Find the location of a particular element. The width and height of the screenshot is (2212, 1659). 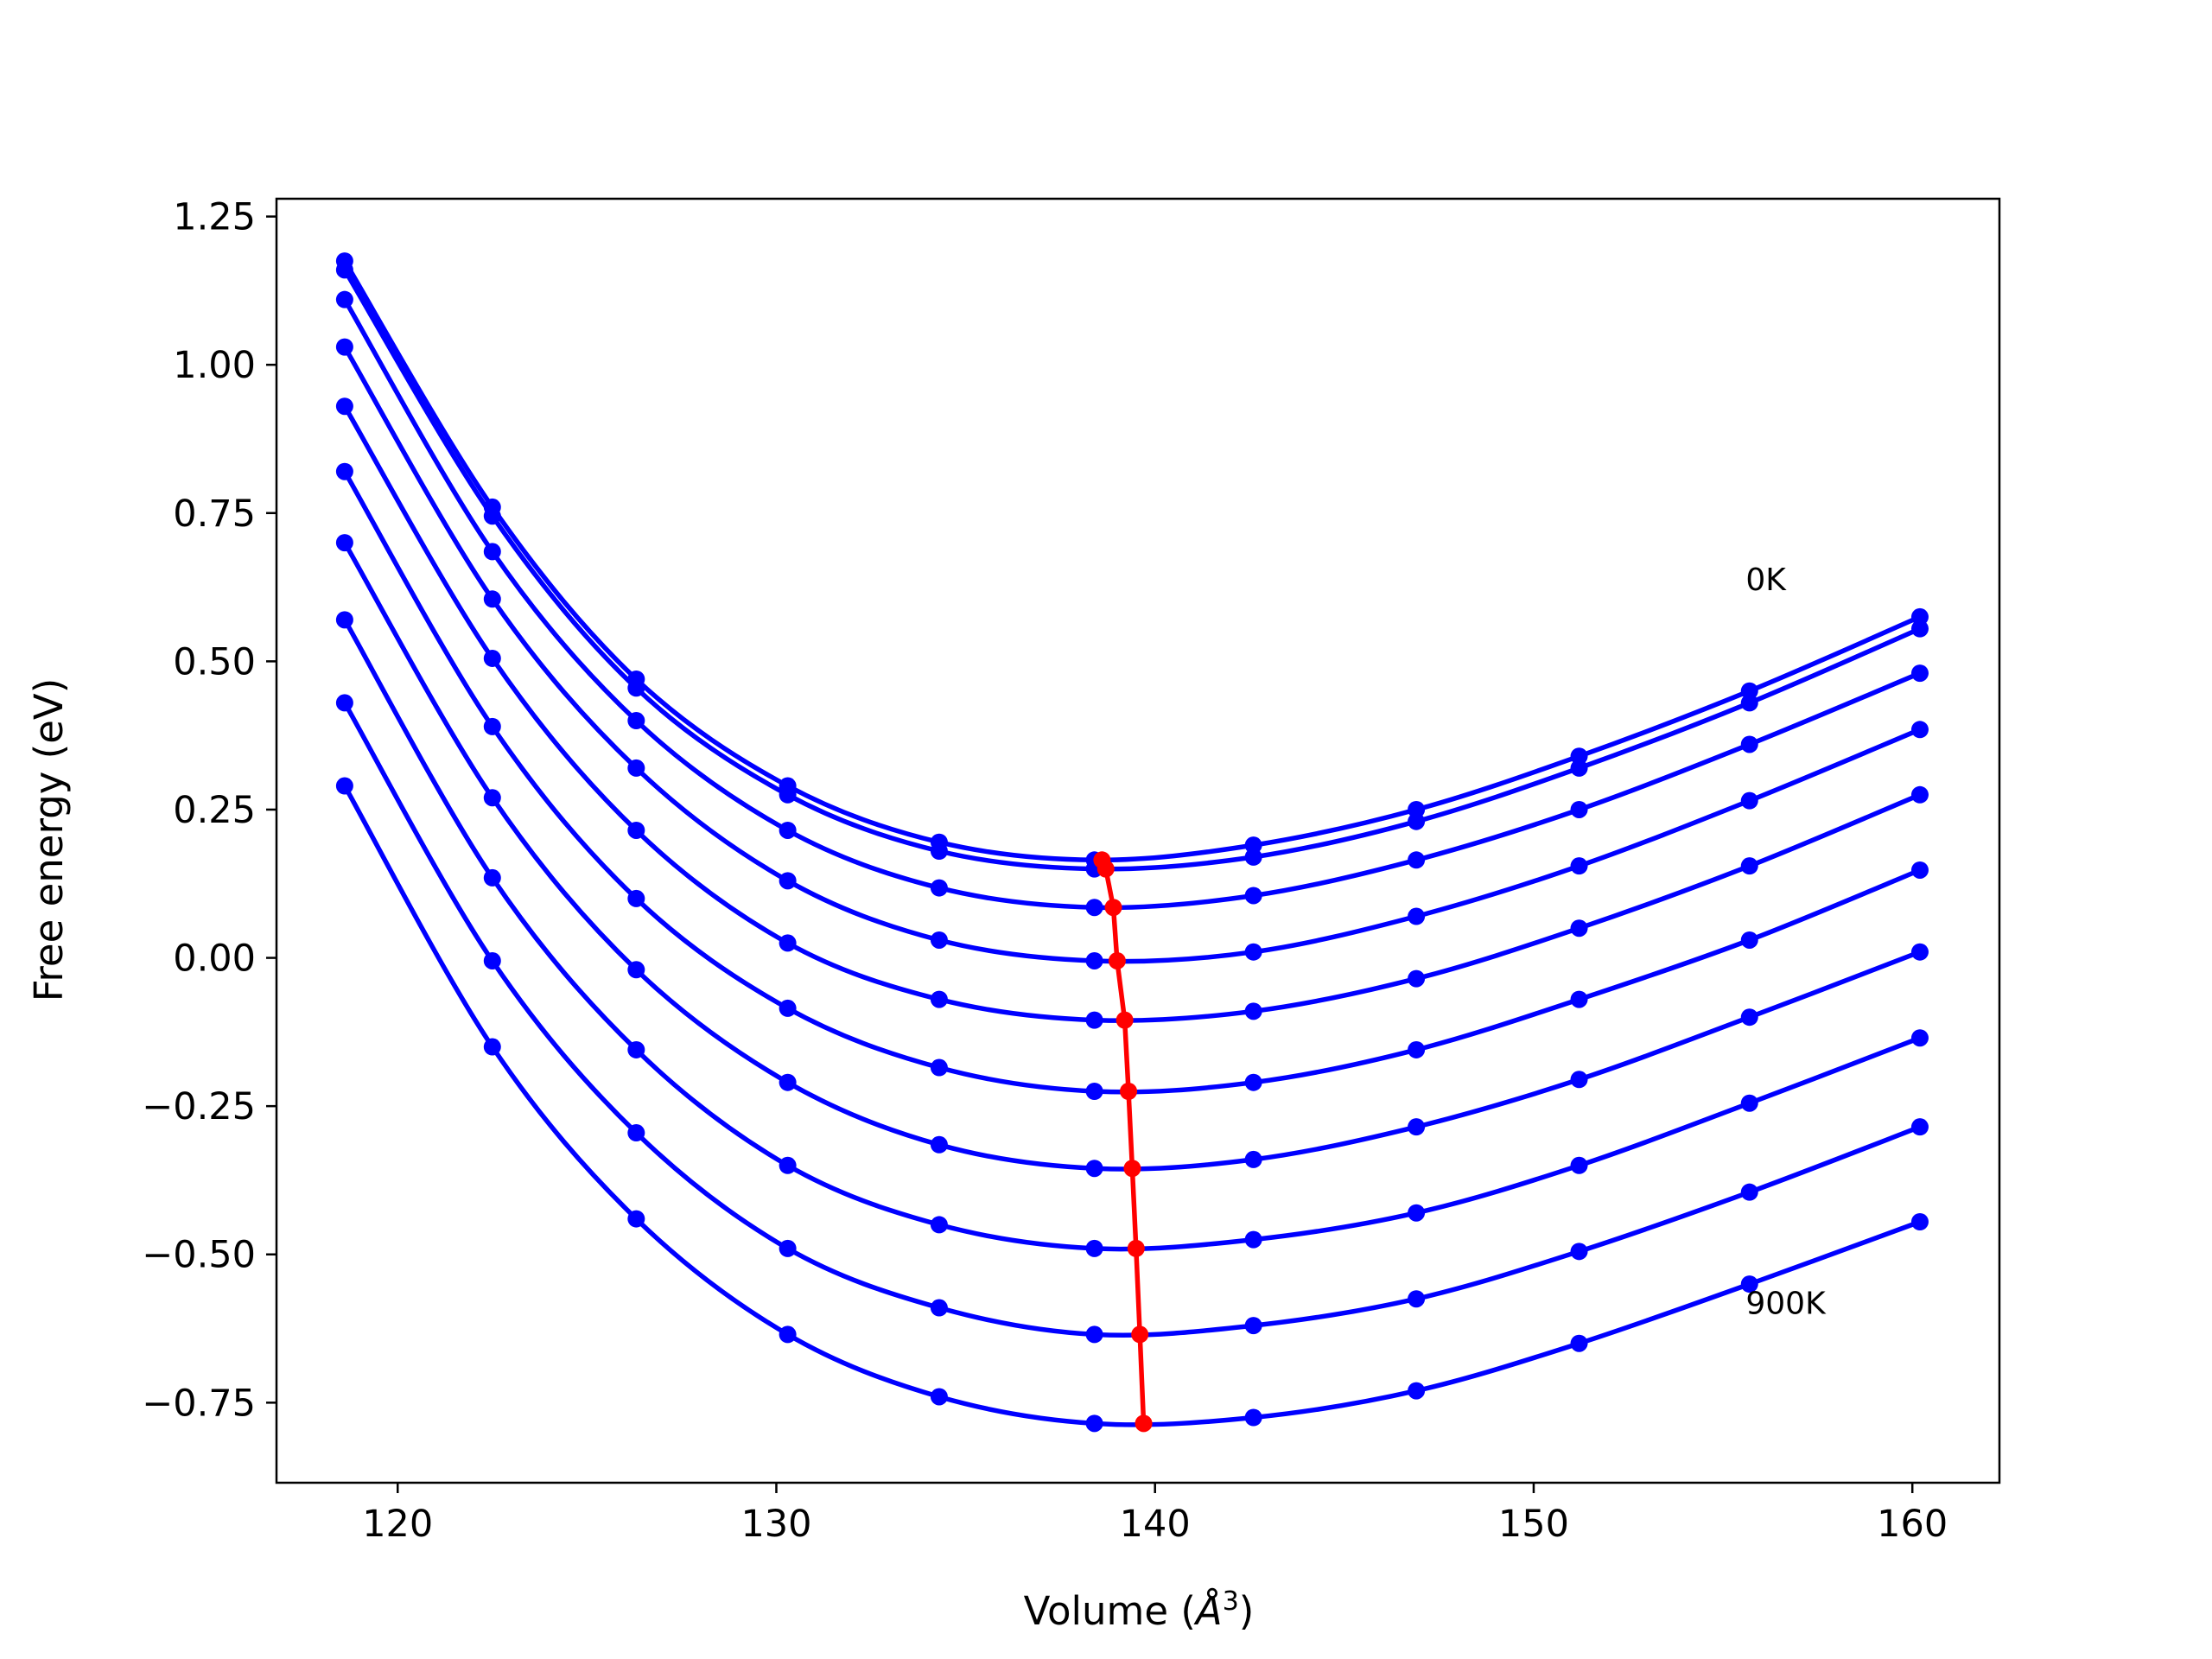

y-tick-label: 0.50 is located at coordinates (214, 661).